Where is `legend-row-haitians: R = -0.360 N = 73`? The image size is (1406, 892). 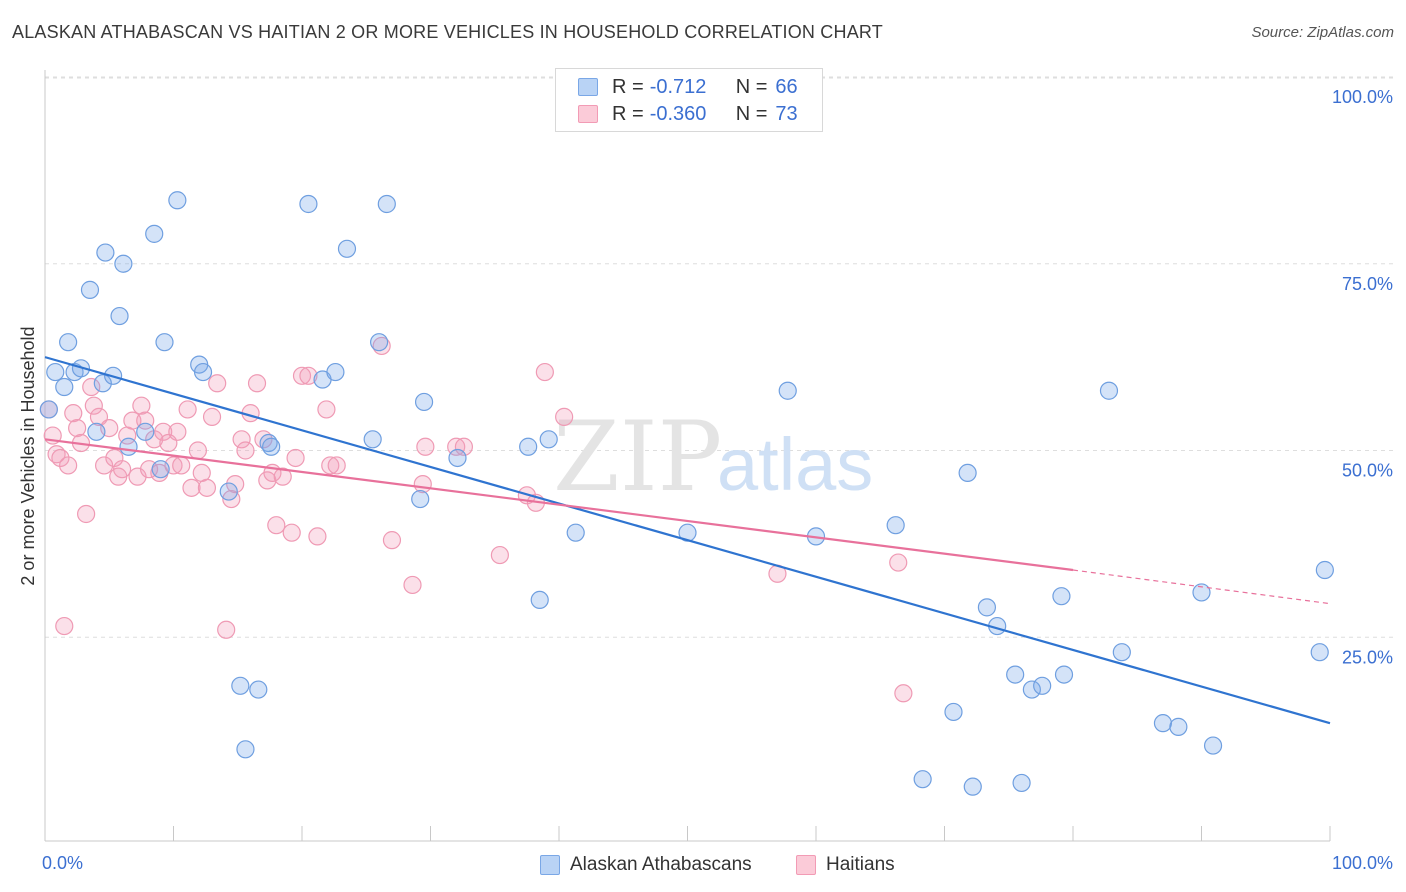 legend-row-haitians: R = -0.360 N = 73 is located at coordinates (688, 114).